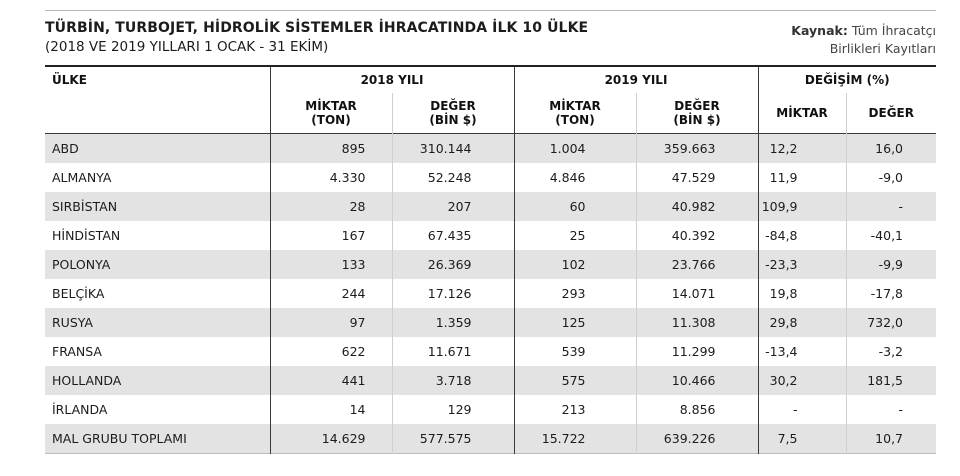  I want to click on cell-q2019: 1.004, so click(574, 148).